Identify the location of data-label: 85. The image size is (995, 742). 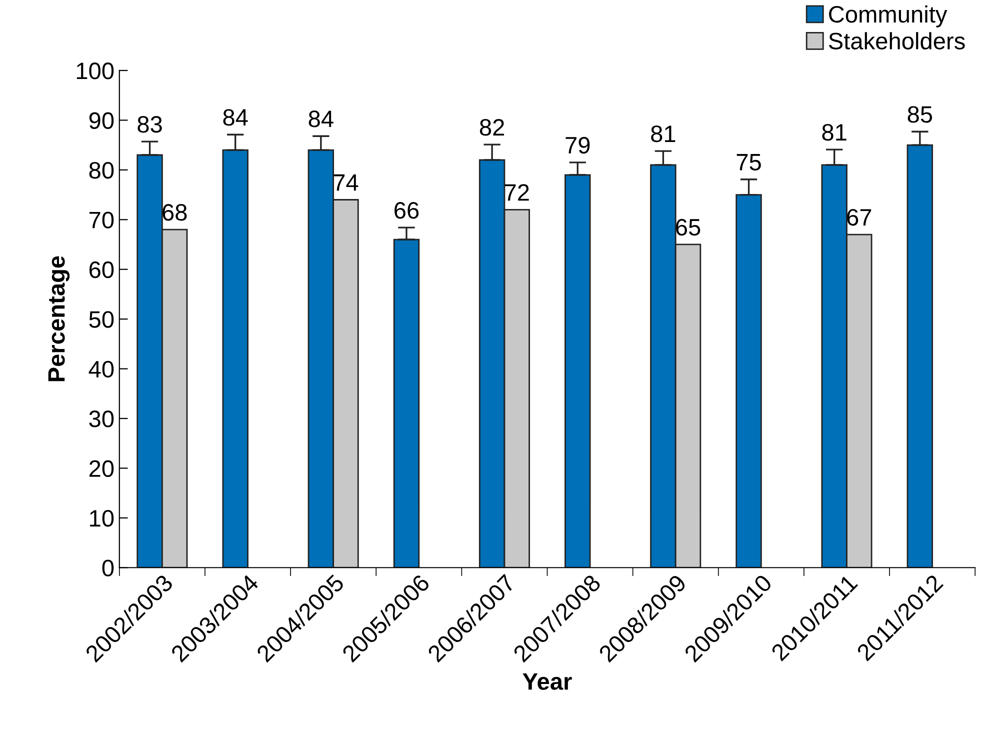
(920, 114).